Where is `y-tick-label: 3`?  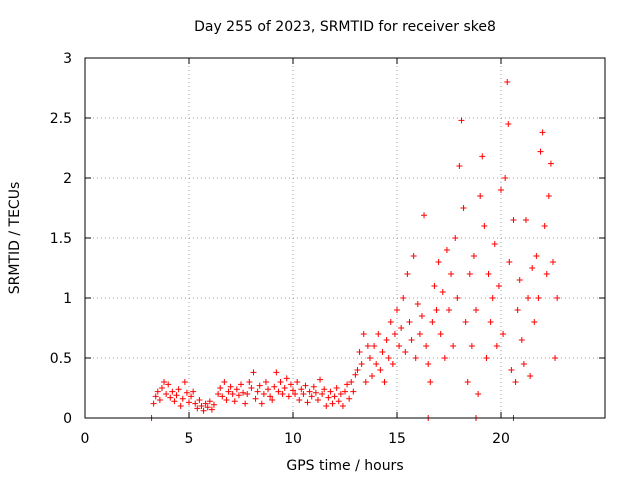
y-tick-label: 3 is located at coordinates (67, 59).